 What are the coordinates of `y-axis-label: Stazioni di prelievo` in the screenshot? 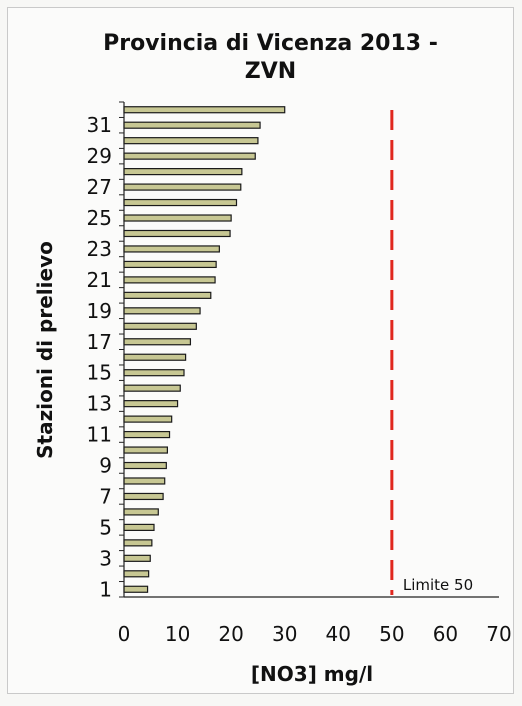 It's located at (45, 350).